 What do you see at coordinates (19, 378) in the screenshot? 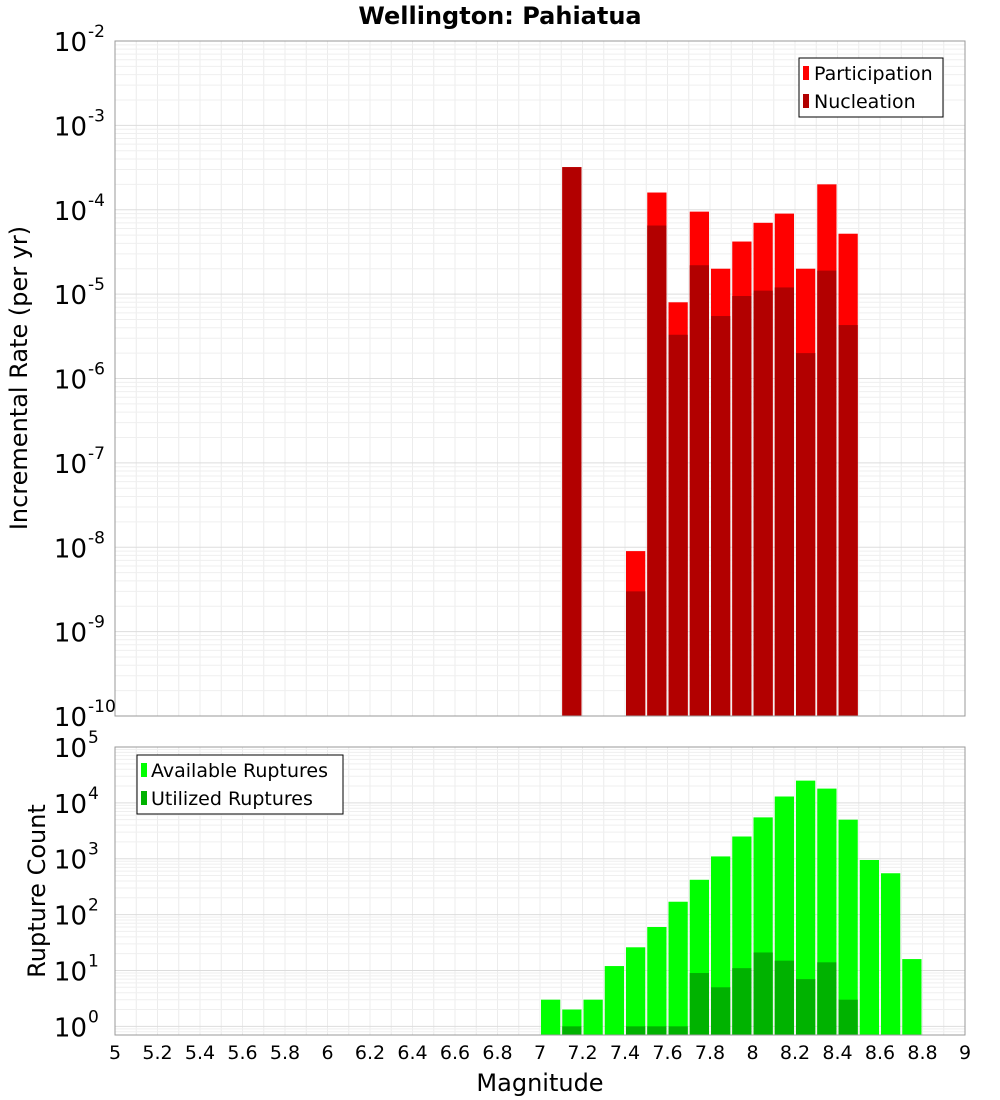
I see `top-y-axis-label: Incremental Rate (per yr)` at bounding box center [19, 378].